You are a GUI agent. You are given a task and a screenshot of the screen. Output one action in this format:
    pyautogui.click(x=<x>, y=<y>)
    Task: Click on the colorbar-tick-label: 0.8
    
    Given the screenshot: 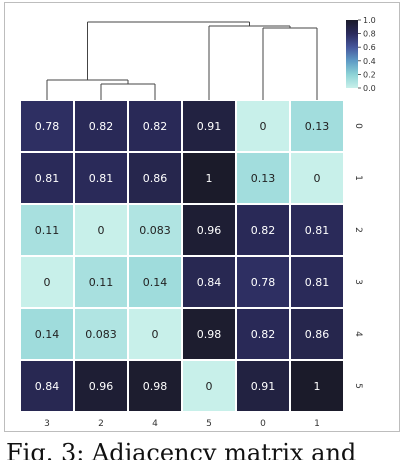 What is the action you would take?
    pyautogui.click(x=369, y=34)
    